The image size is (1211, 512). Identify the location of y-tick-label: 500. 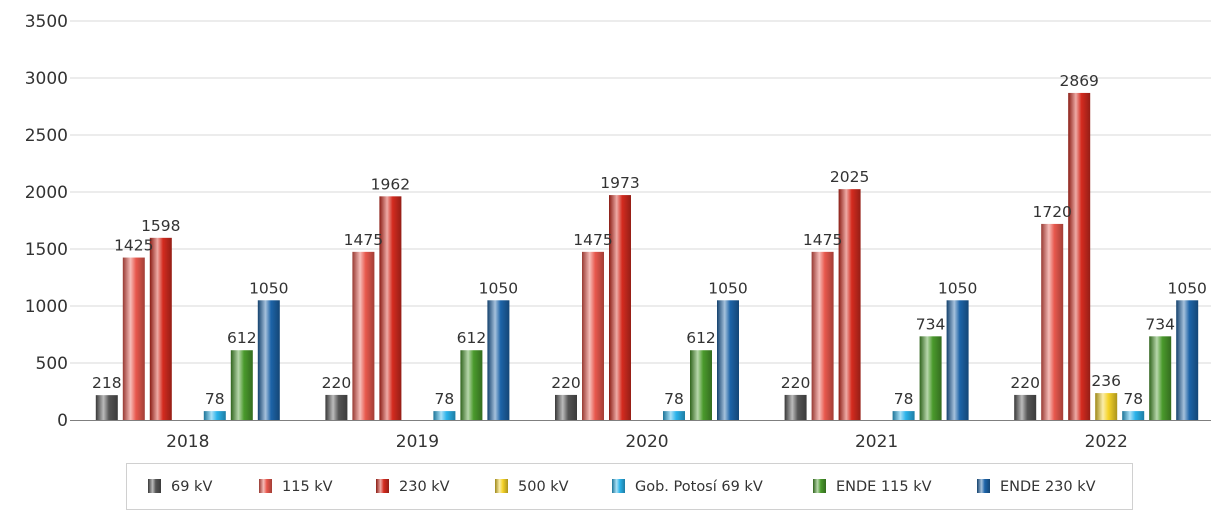
(52, 364).